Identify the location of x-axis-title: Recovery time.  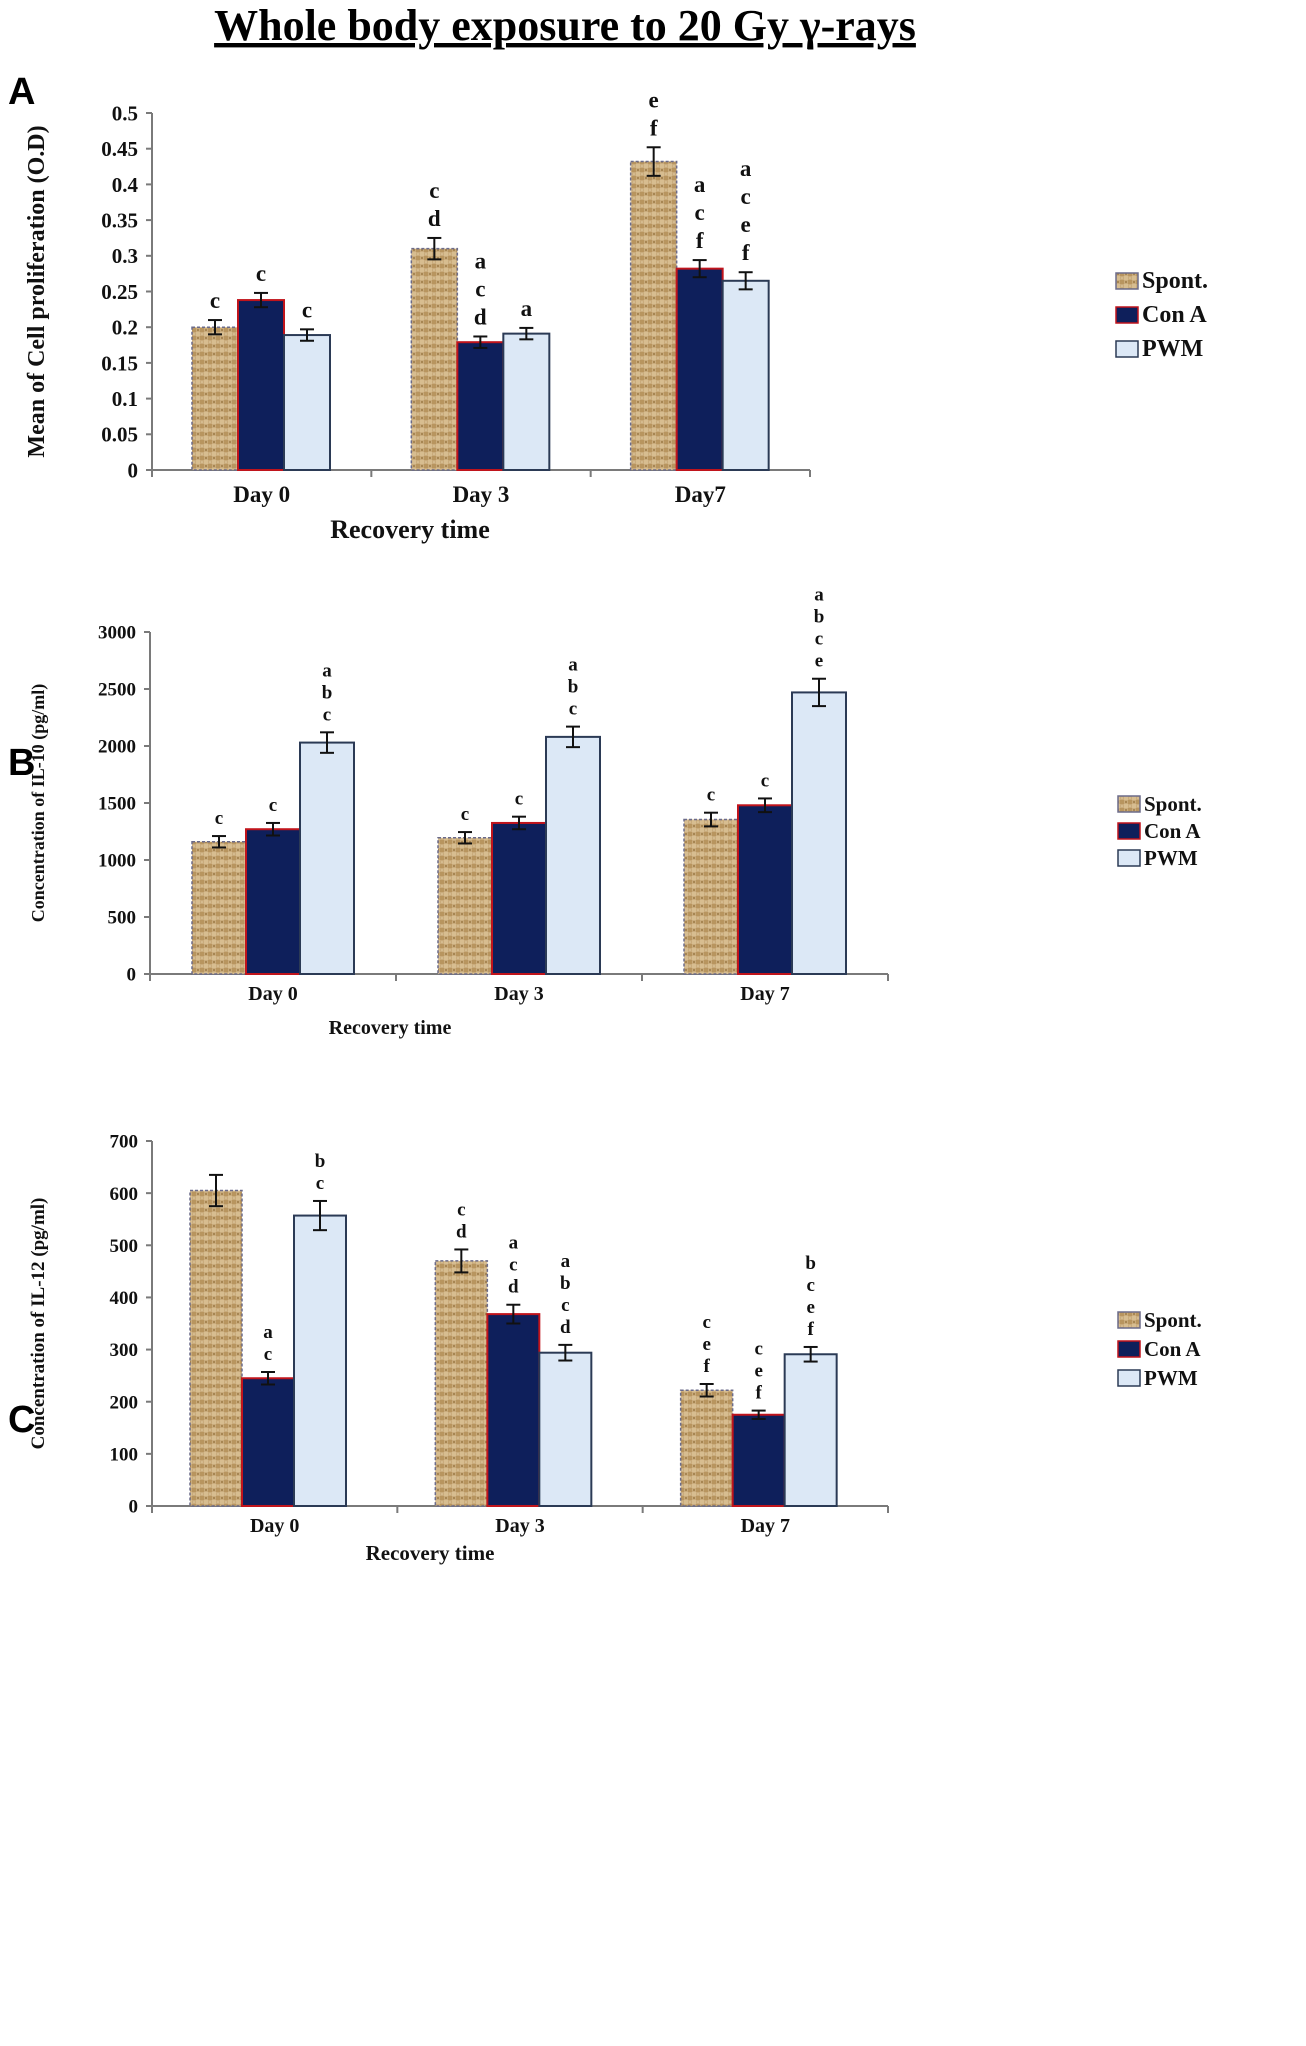
(390, 1028).